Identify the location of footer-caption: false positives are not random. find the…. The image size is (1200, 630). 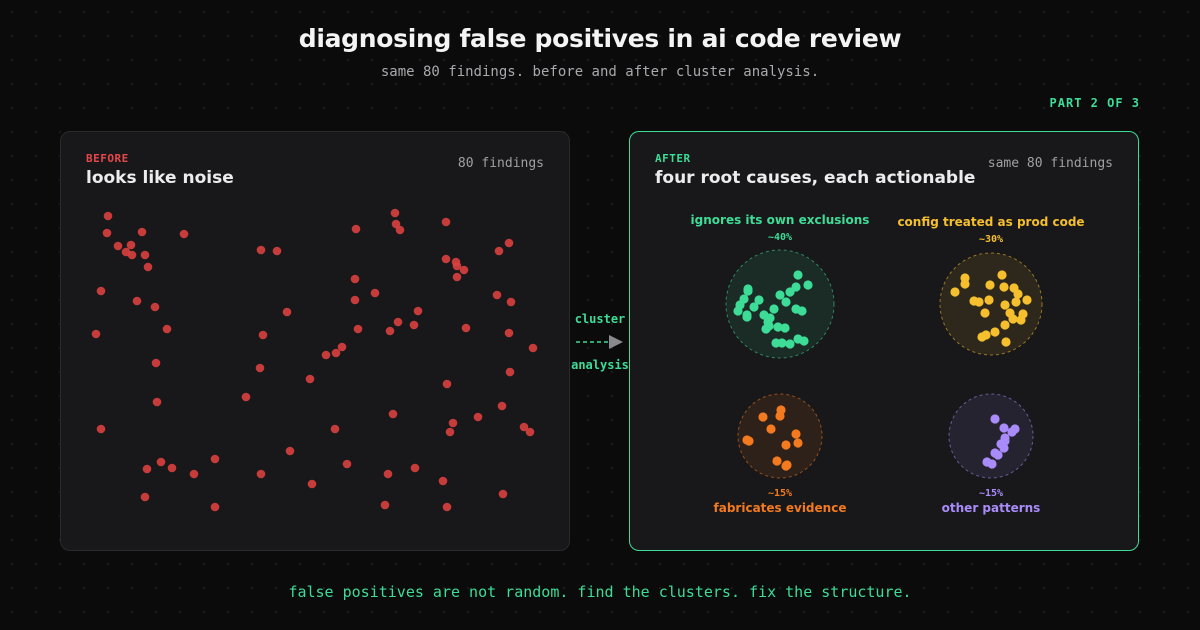
(600, 592).